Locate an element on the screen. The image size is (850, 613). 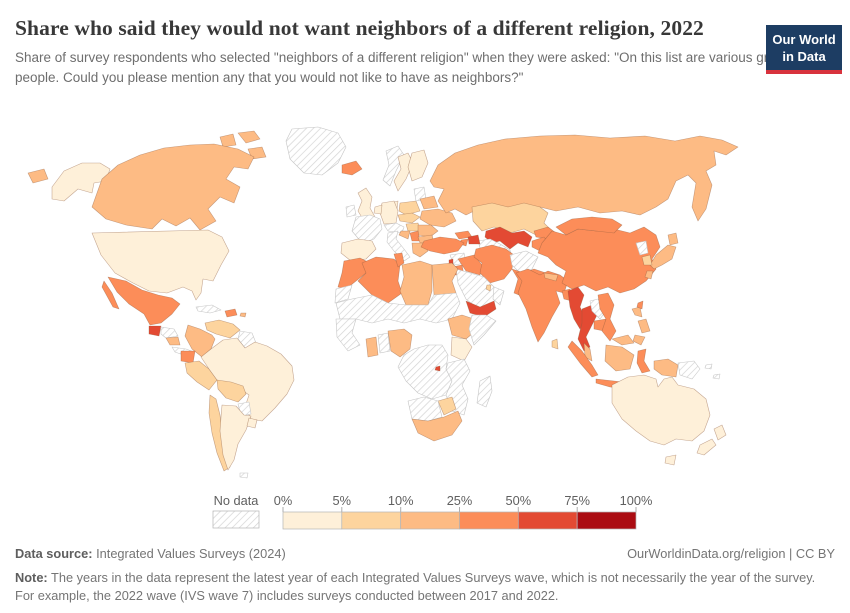
country-afghanistan is located at coordinates (524, 262).